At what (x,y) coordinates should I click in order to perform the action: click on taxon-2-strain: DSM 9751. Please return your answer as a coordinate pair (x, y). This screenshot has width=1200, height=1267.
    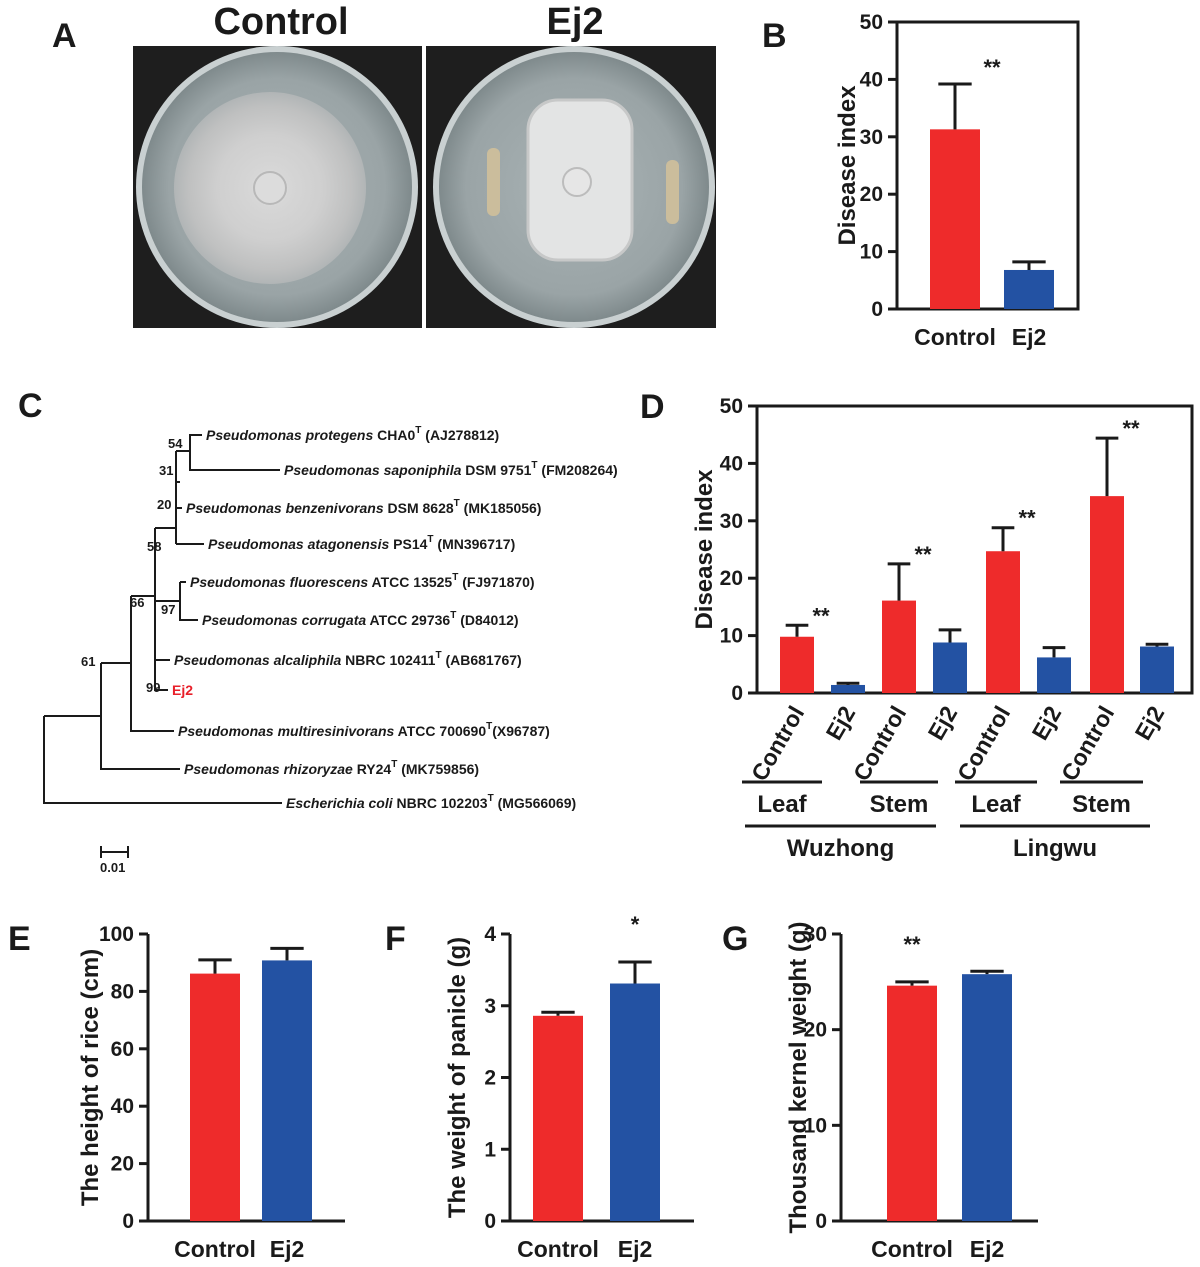
    Looking at the image, I should click on (498, 470).